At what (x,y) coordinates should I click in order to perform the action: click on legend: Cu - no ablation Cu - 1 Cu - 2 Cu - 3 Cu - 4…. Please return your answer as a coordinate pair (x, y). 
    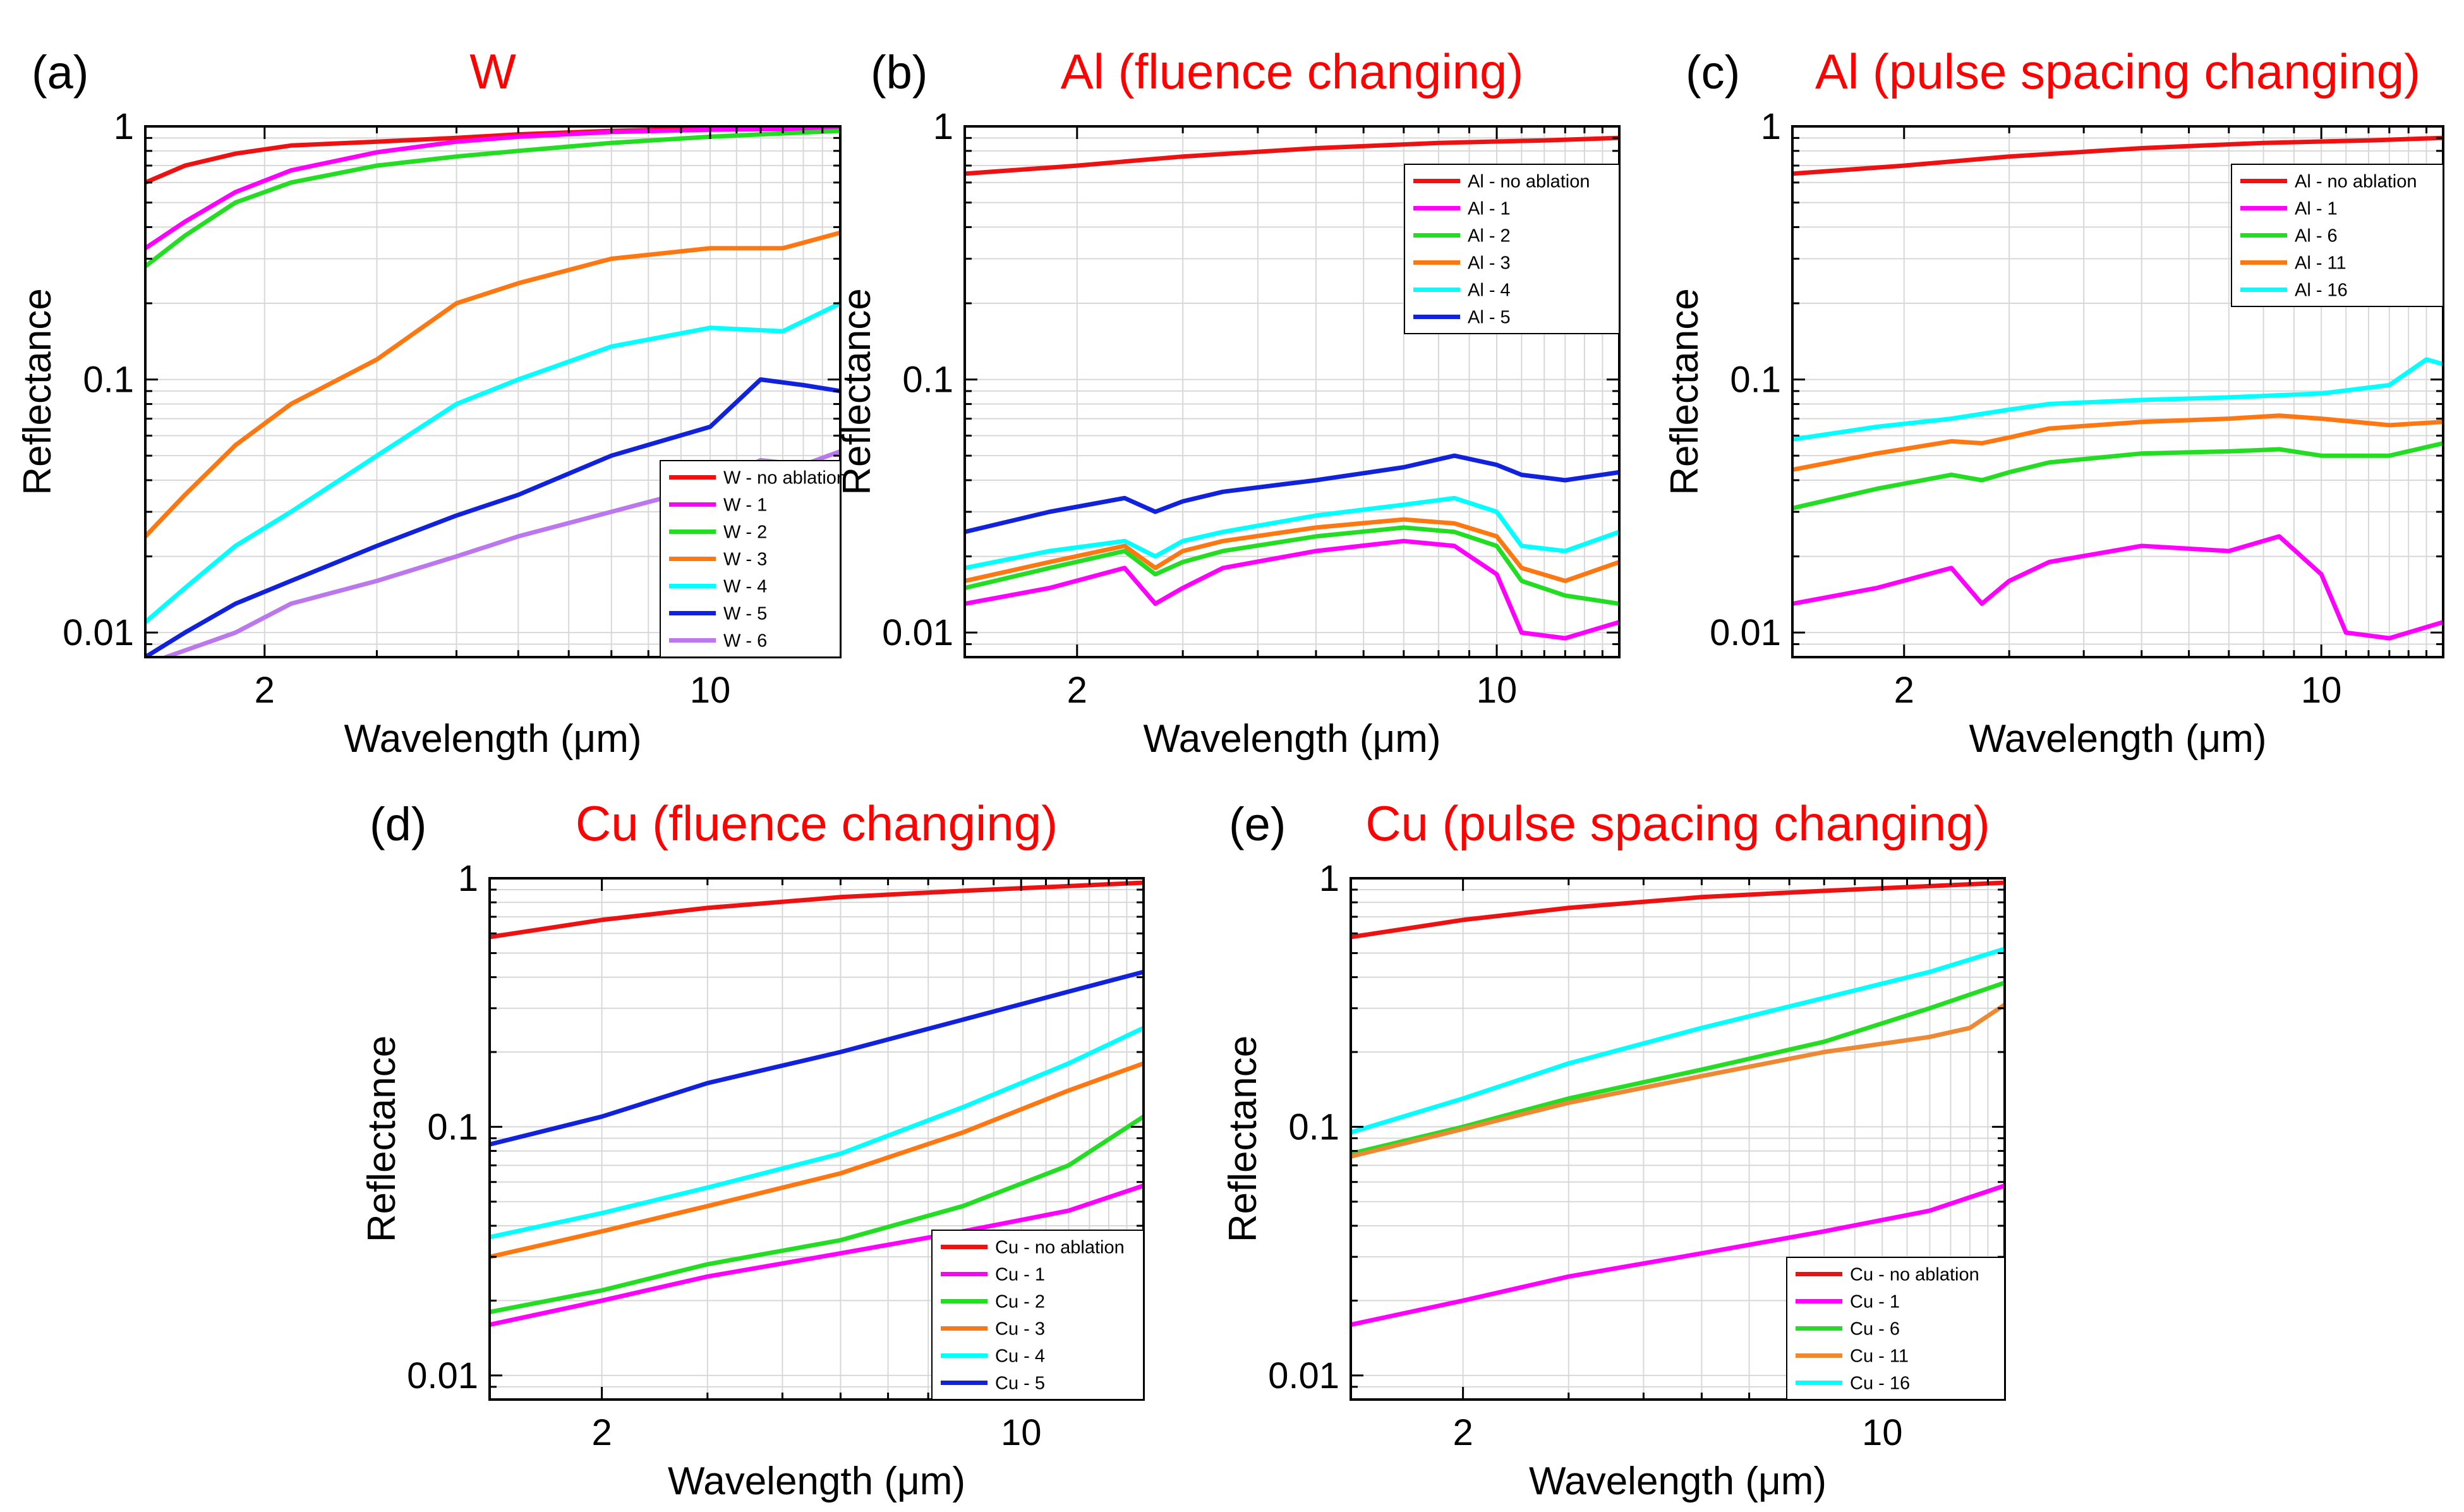
    Looking at the image, I should click on (1037, 1315).